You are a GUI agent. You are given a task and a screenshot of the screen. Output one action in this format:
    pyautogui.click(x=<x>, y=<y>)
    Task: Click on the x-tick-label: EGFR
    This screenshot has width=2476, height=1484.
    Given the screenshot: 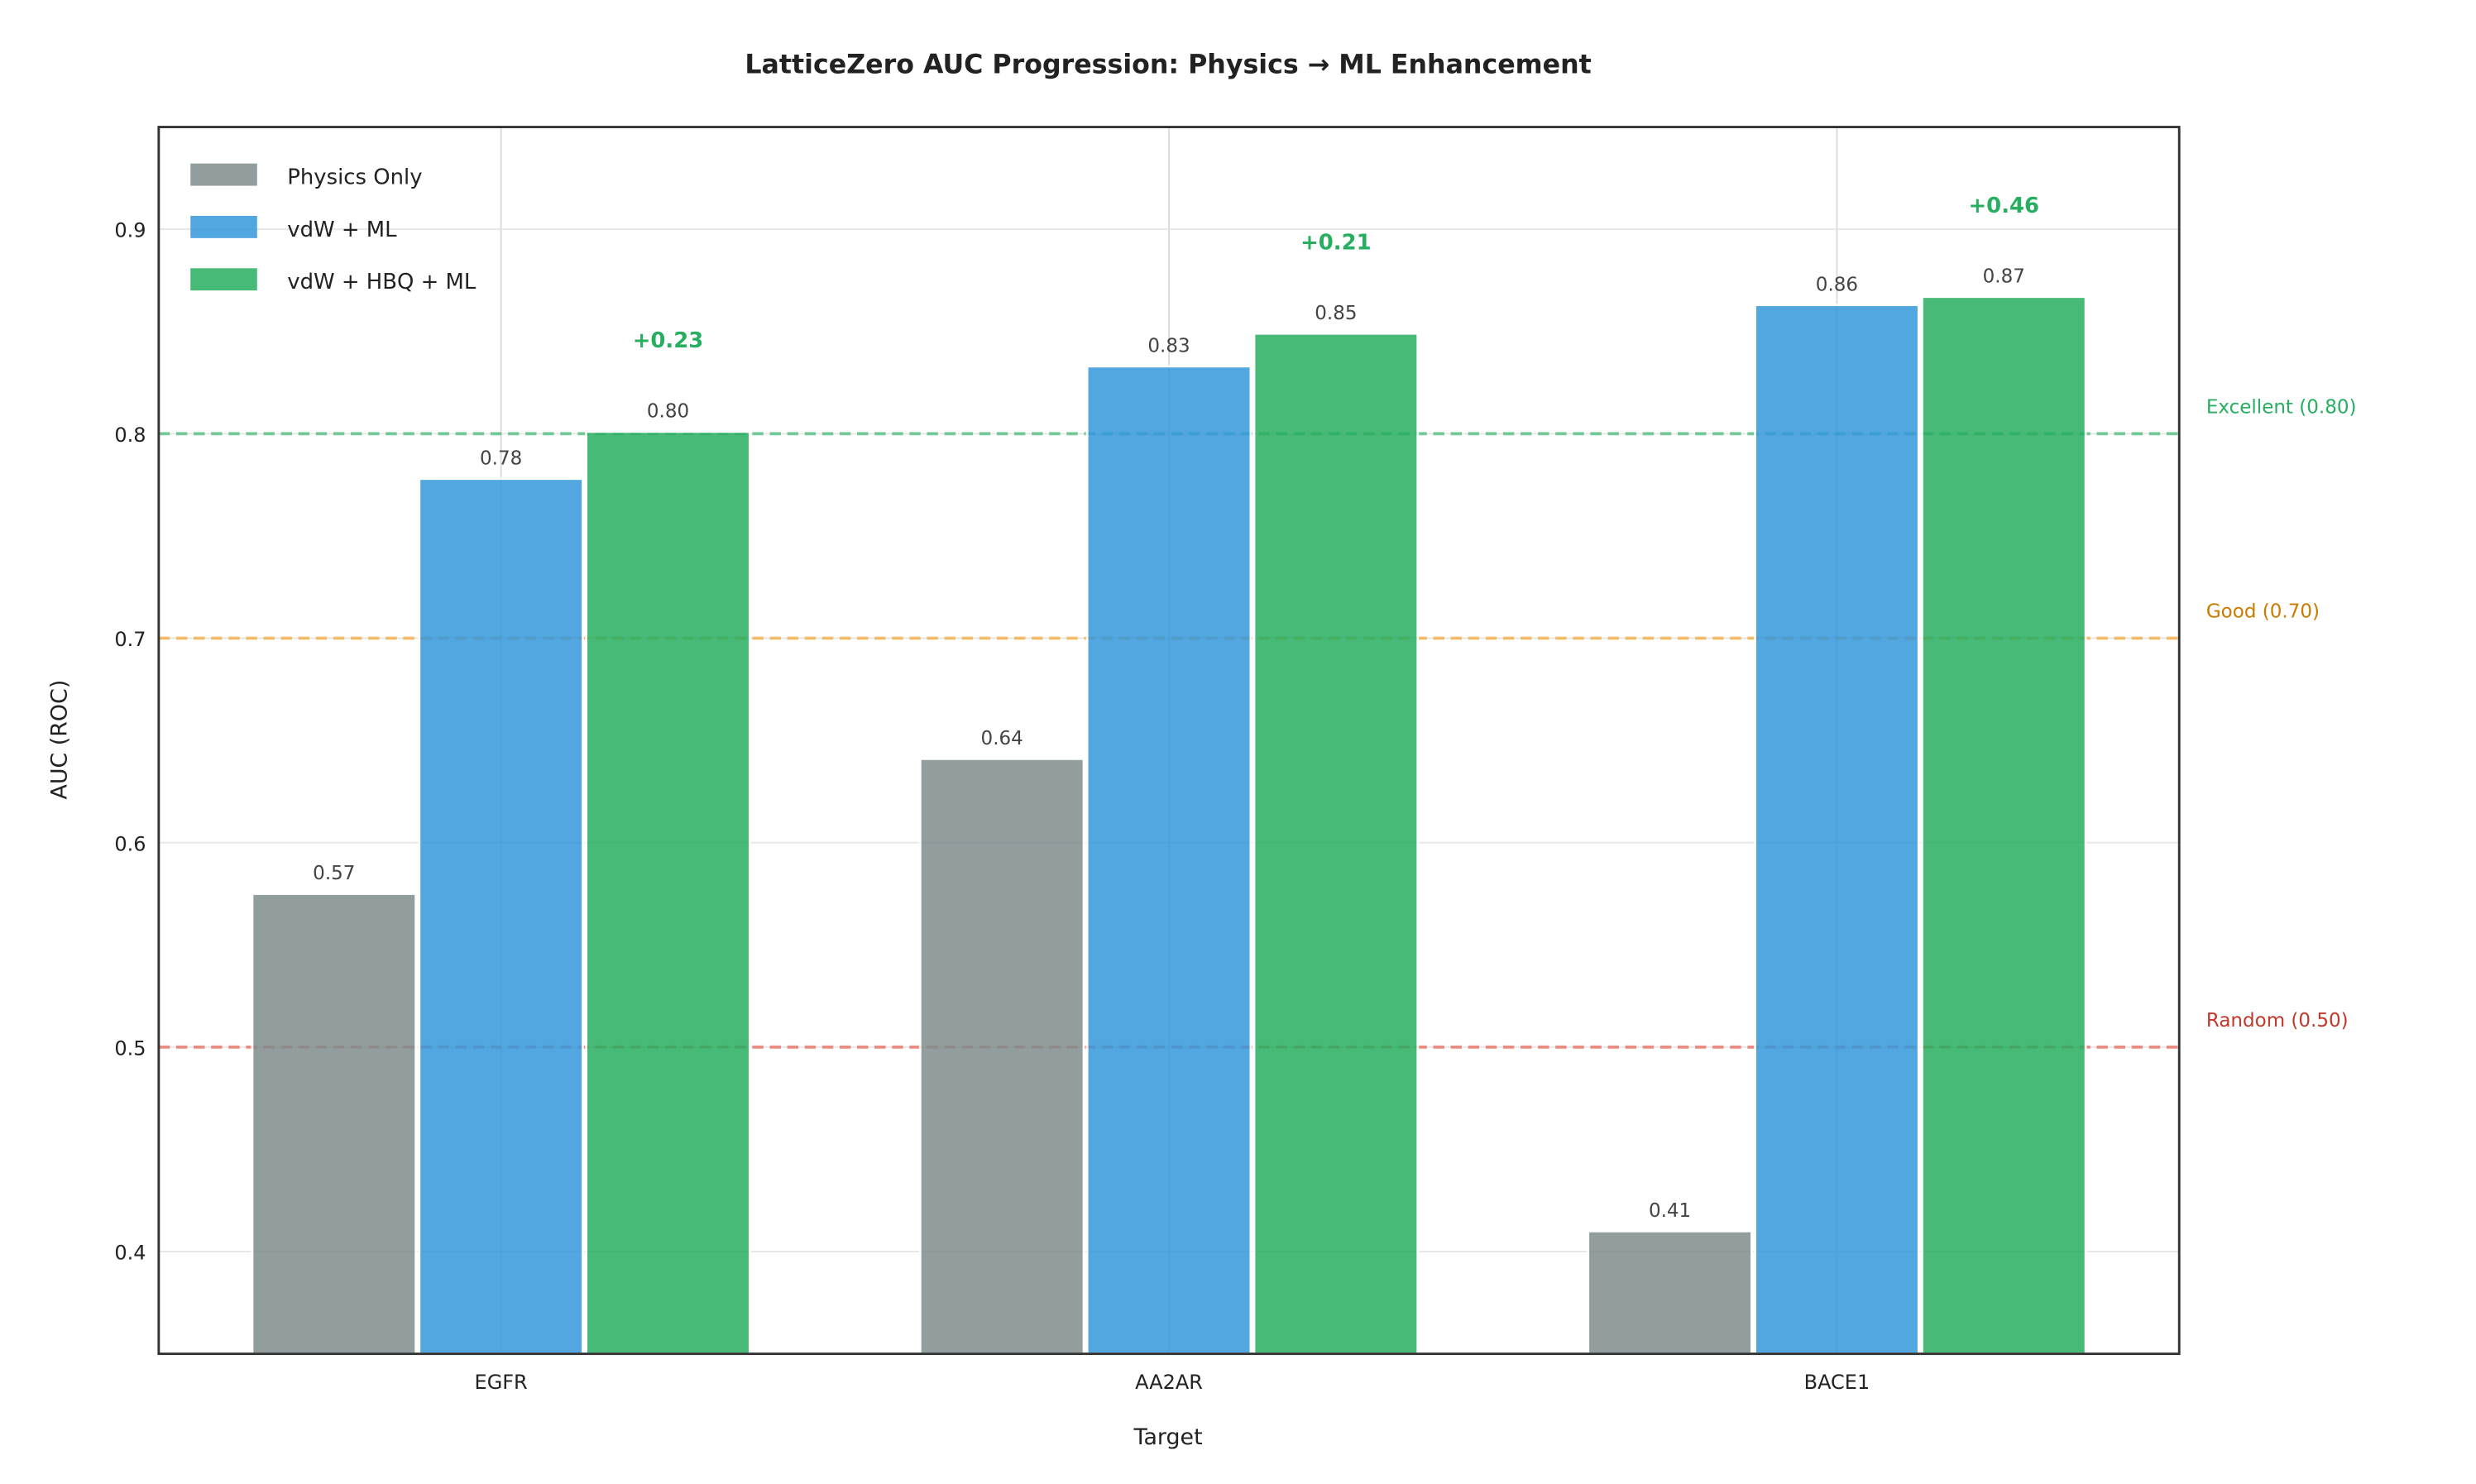 What is the action you would take?
    pyautogui.click(x=501, y=1382)
    